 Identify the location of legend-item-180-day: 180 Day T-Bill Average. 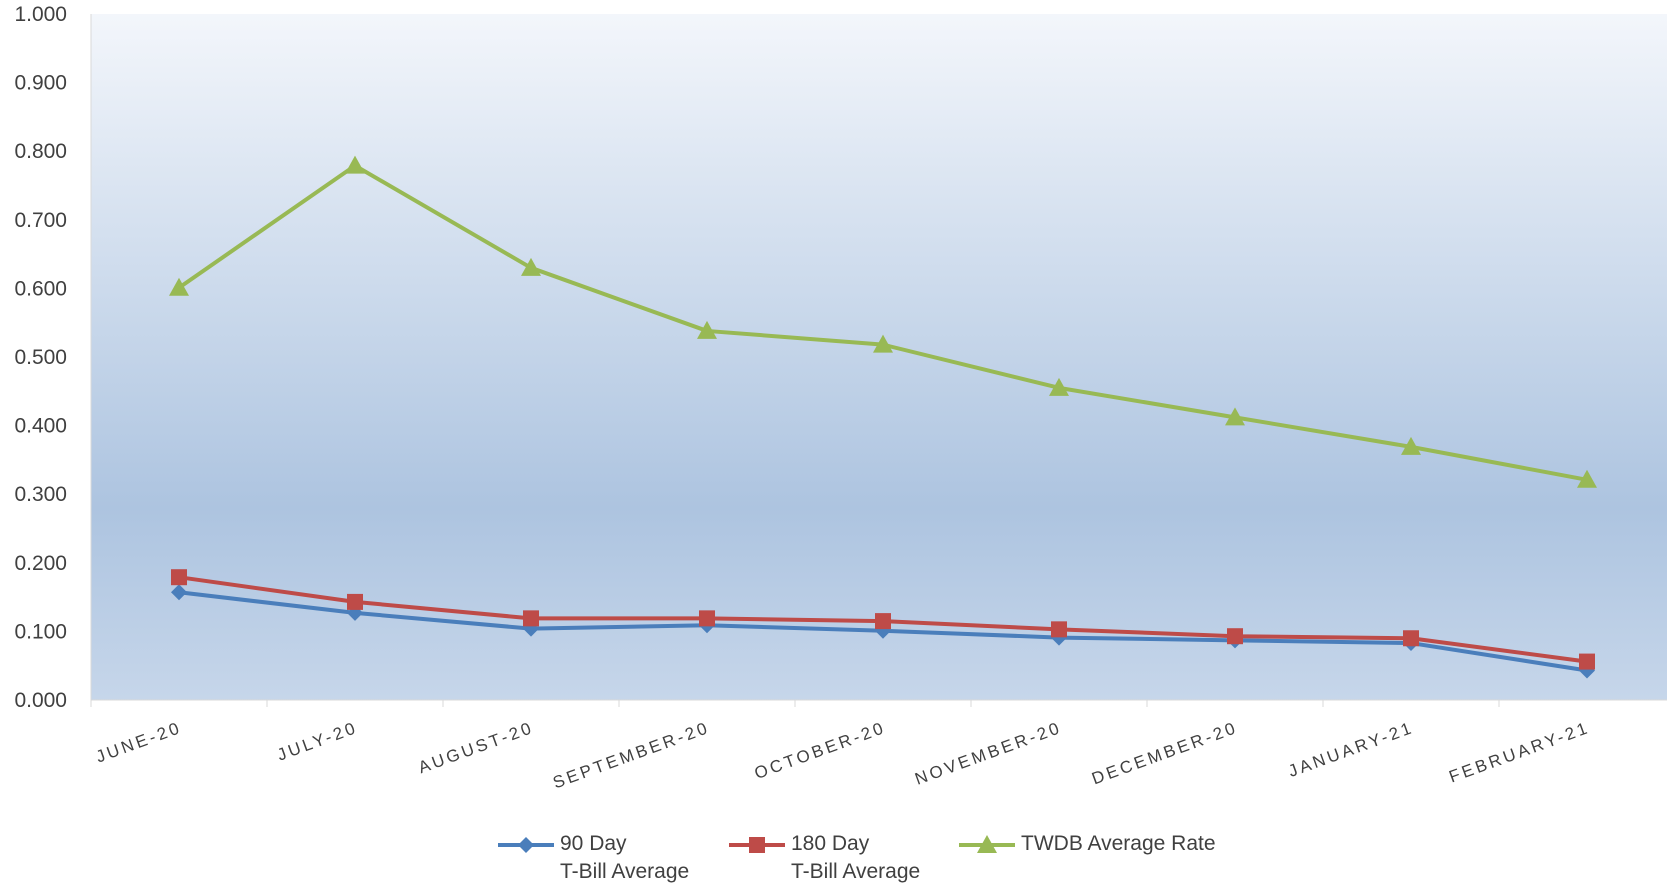
(823, 858).